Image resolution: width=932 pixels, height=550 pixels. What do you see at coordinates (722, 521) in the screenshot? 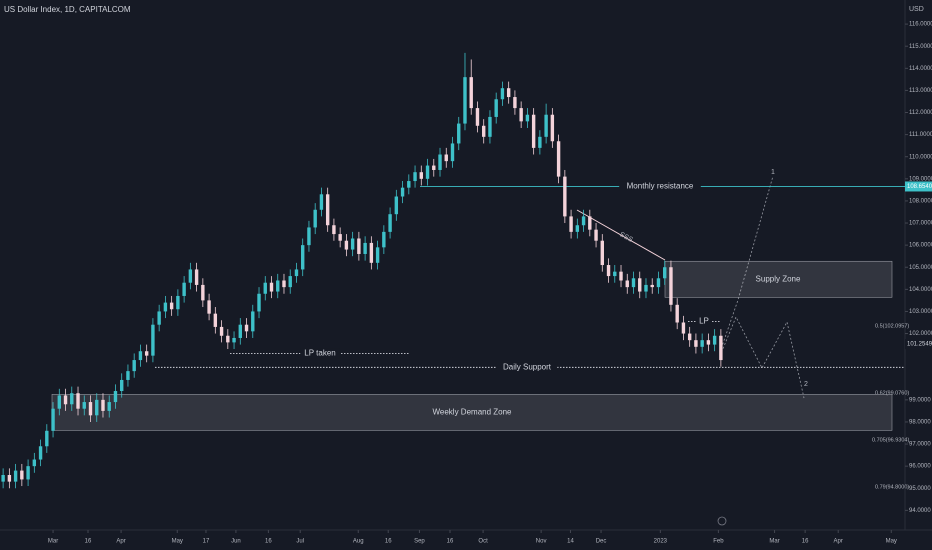
I see `replay-icon` at bounding box center [722, 521].